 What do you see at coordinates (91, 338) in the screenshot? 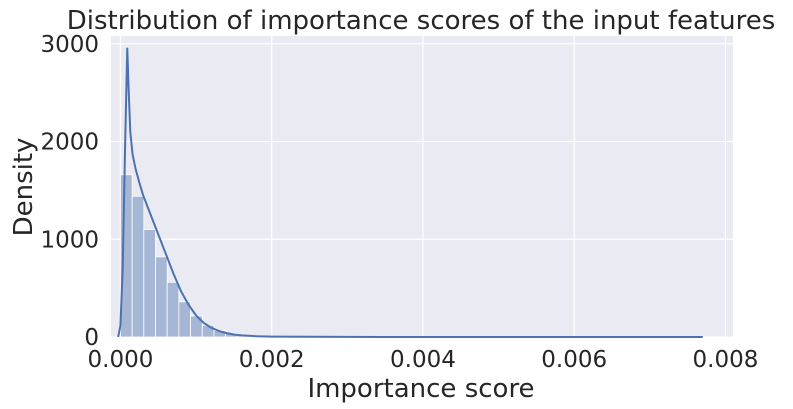
I see `y-tick-label: 0` at bounding box center [91, 338].